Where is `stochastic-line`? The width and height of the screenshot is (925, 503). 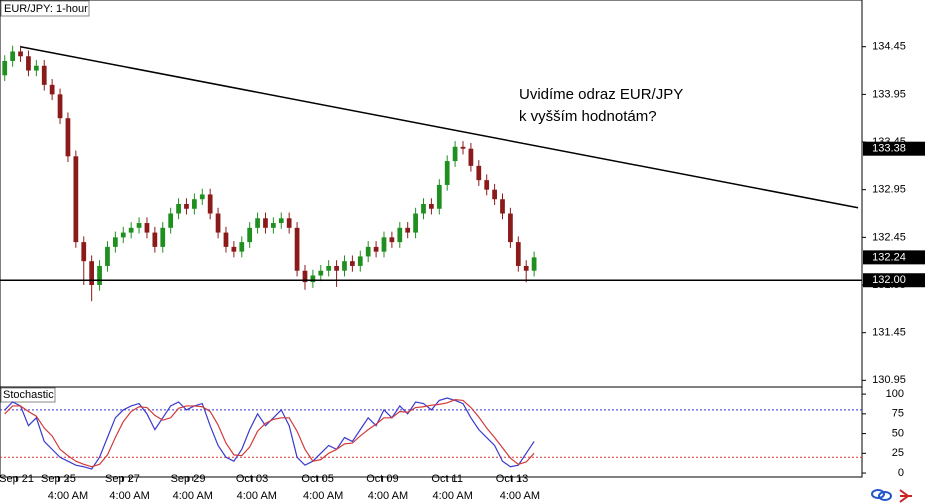
stochastic-line is located at coordinates (269, 433).